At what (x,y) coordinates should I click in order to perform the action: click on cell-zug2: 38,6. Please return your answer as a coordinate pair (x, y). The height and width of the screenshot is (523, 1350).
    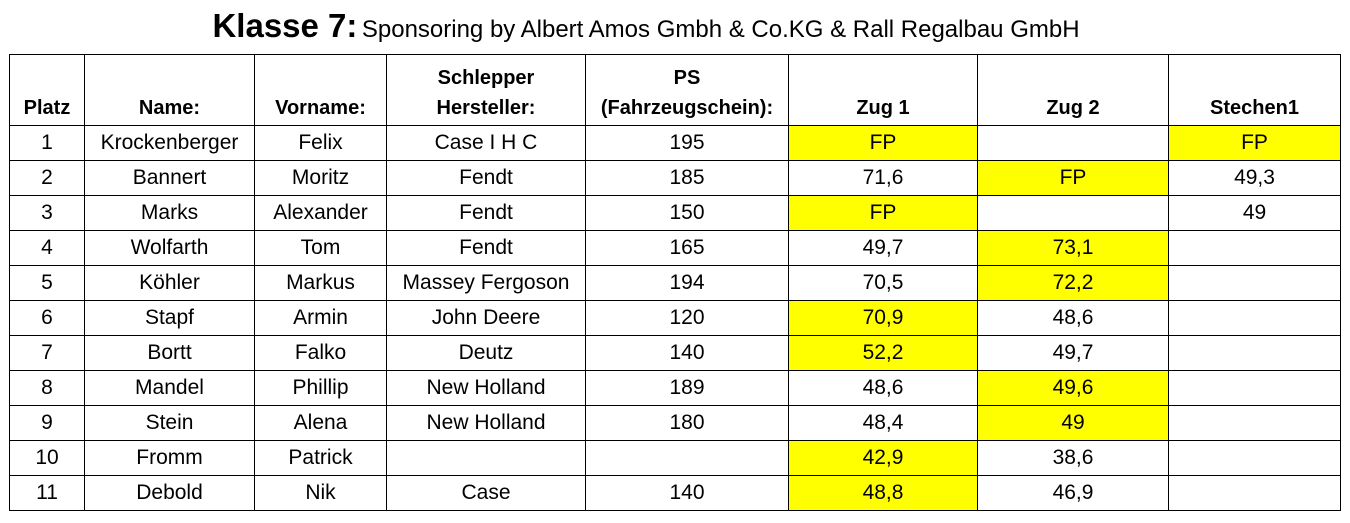
    Looking at the image, I should click on (1073, 458).